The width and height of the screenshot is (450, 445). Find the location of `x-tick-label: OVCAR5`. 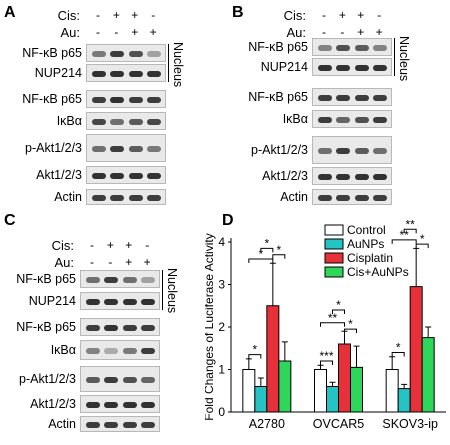

x-tick-label: OVCAR5 is located at coordinates (338, 424).